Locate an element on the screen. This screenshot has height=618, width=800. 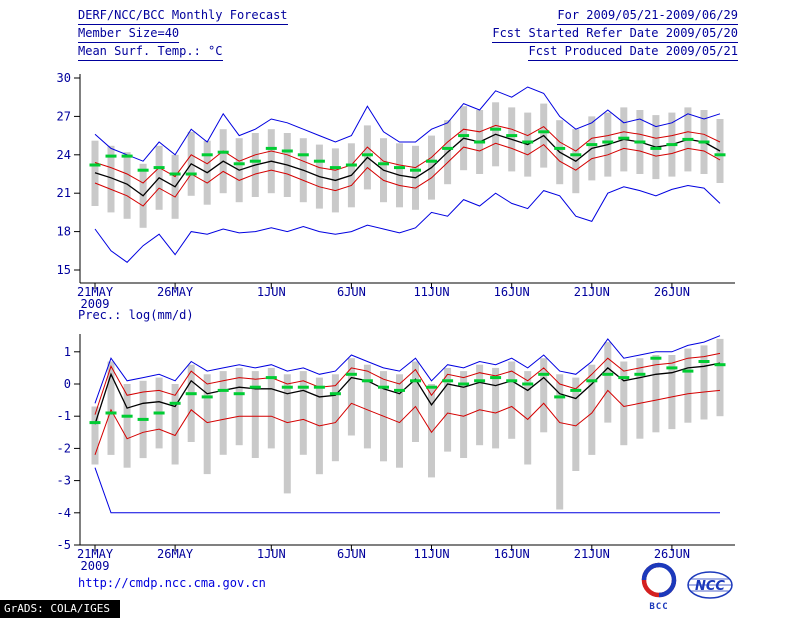
grads-credit: GrADS: COLA/IGES is located at coordinates (60, 609).